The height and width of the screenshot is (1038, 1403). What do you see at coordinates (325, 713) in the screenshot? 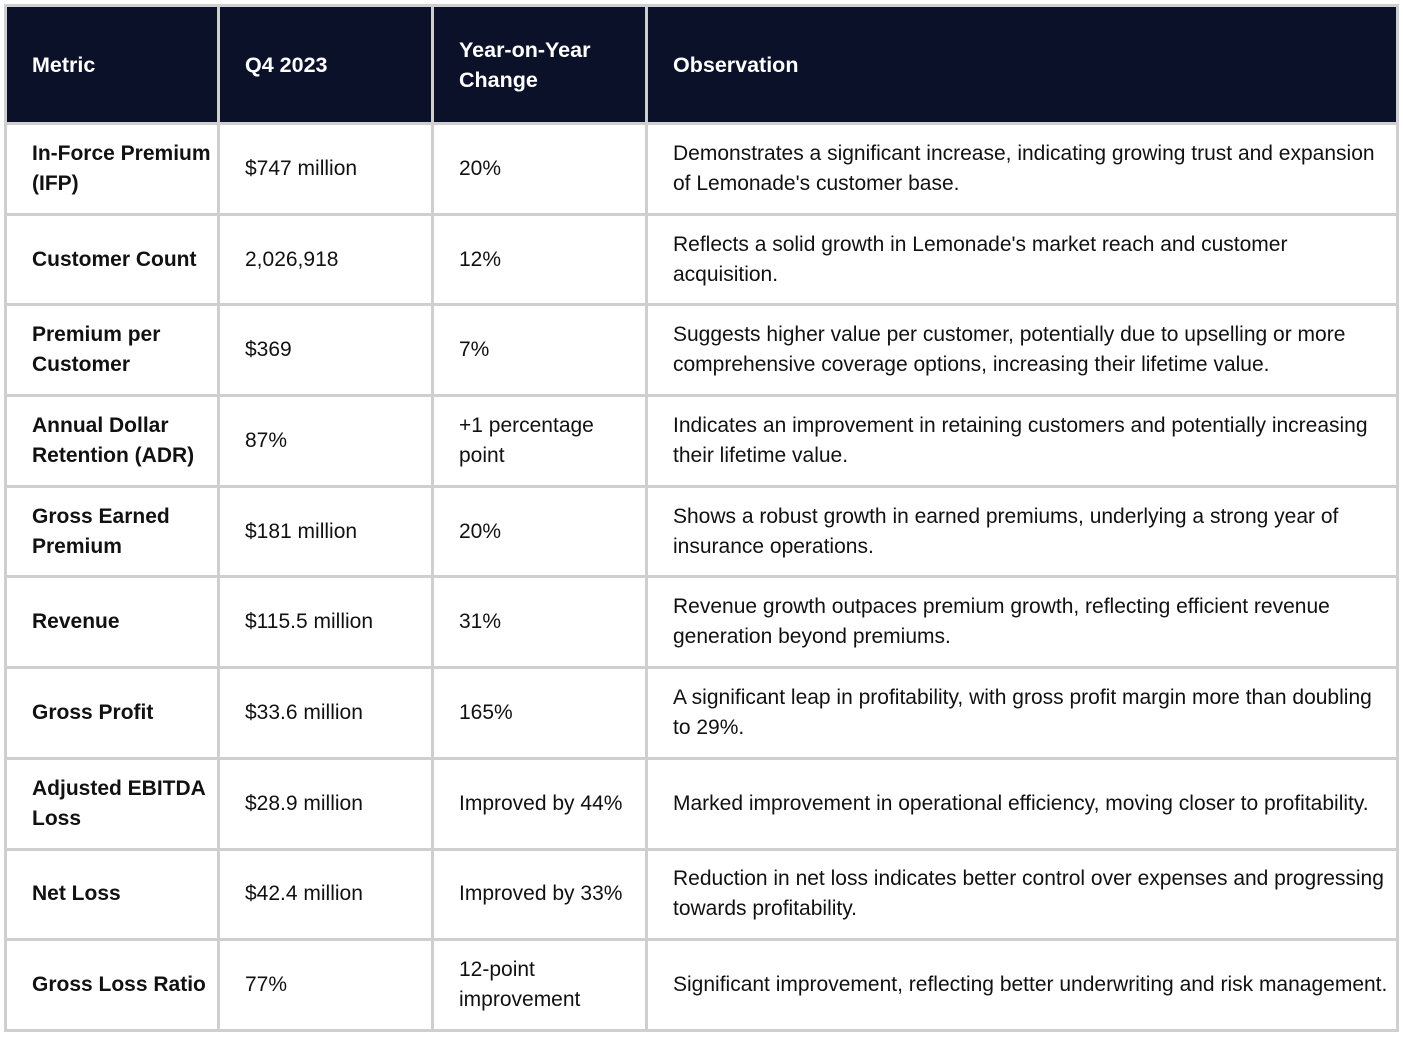
I see `q4-value-cell: $33.6 million` at bounding box center [325, 713].